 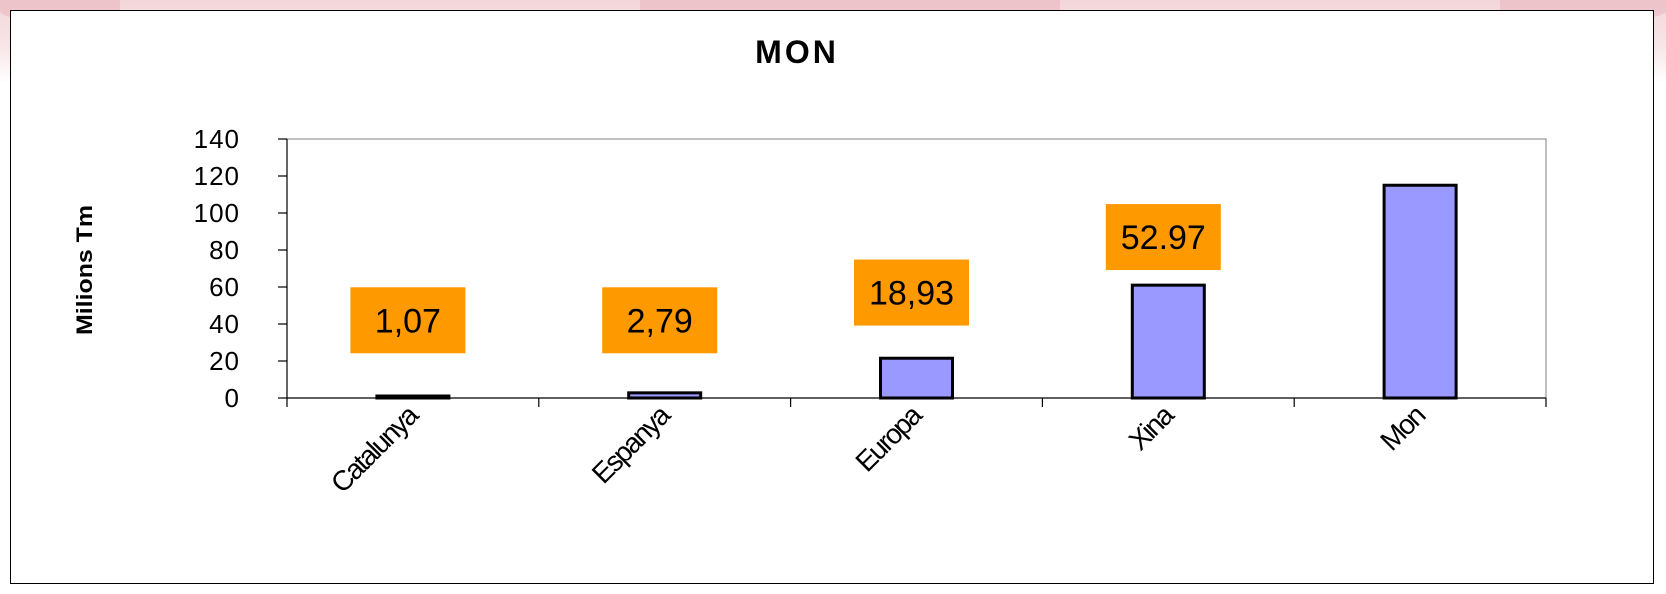 I want to click on y-tick-label: 80, so click(x=224, y=250).